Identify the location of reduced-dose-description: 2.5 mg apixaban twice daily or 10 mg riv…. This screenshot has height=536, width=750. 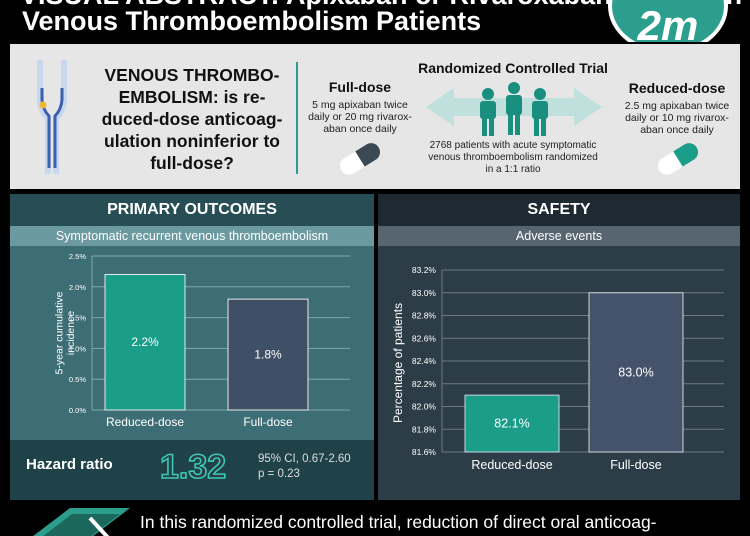
(677, 118).